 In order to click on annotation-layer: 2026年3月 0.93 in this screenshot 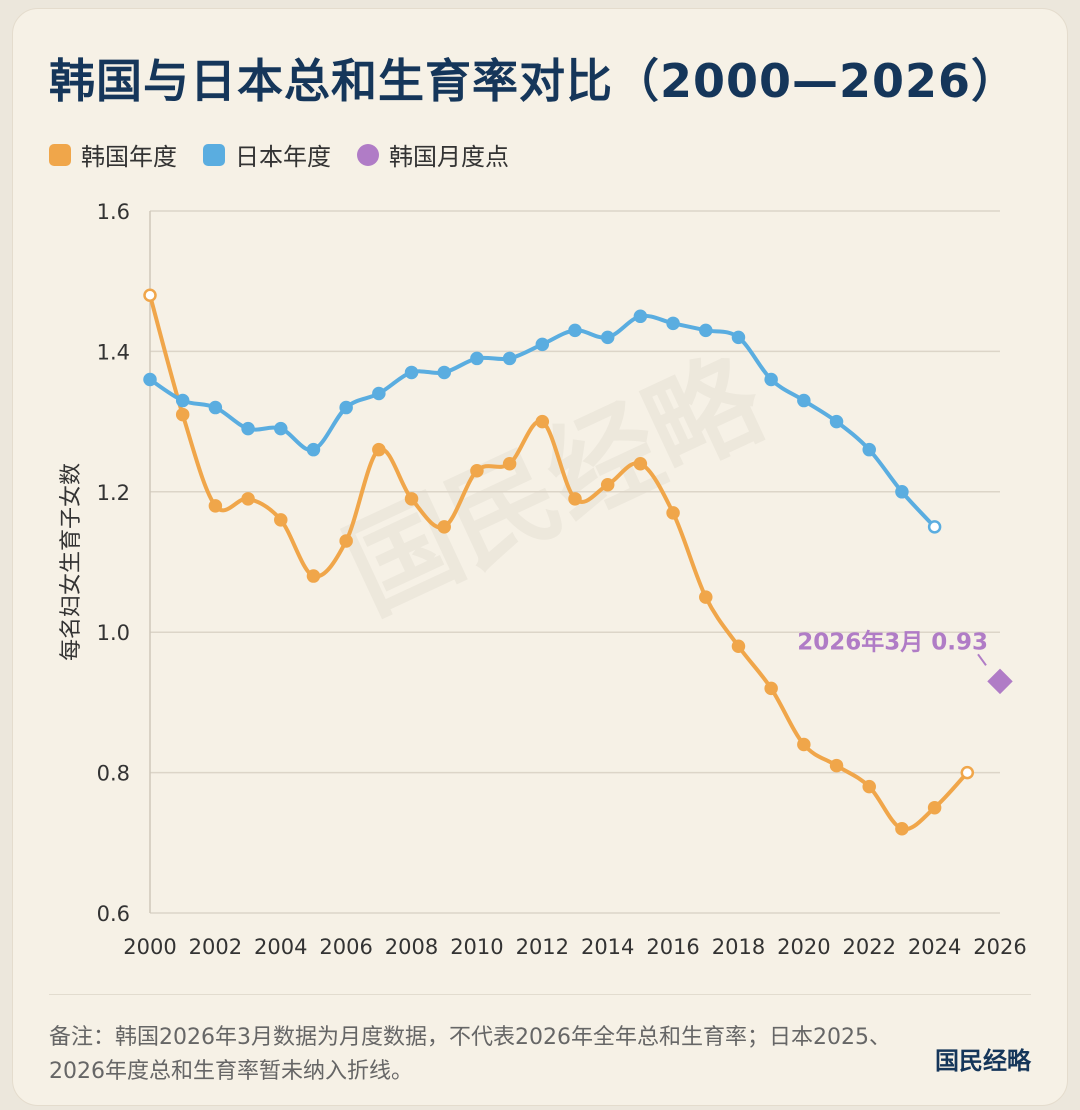, I will do `click(892, 647)`.